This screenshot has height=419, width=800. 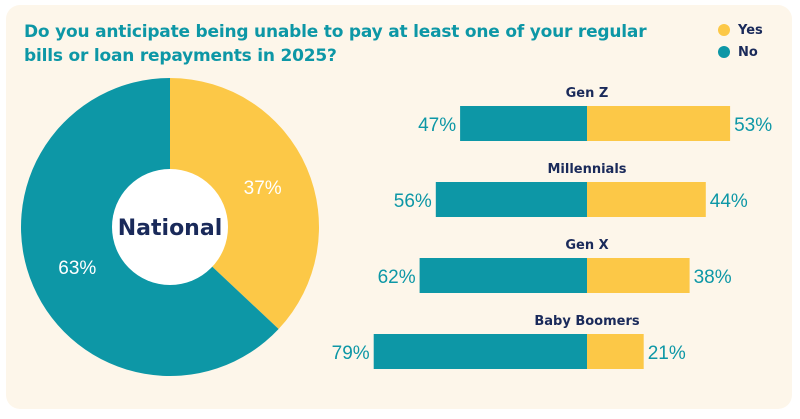 What do you see at coordinates (437, 125) in the screenshot?
I see `bar-no-label: 47%` at bounding box center [437, 125].